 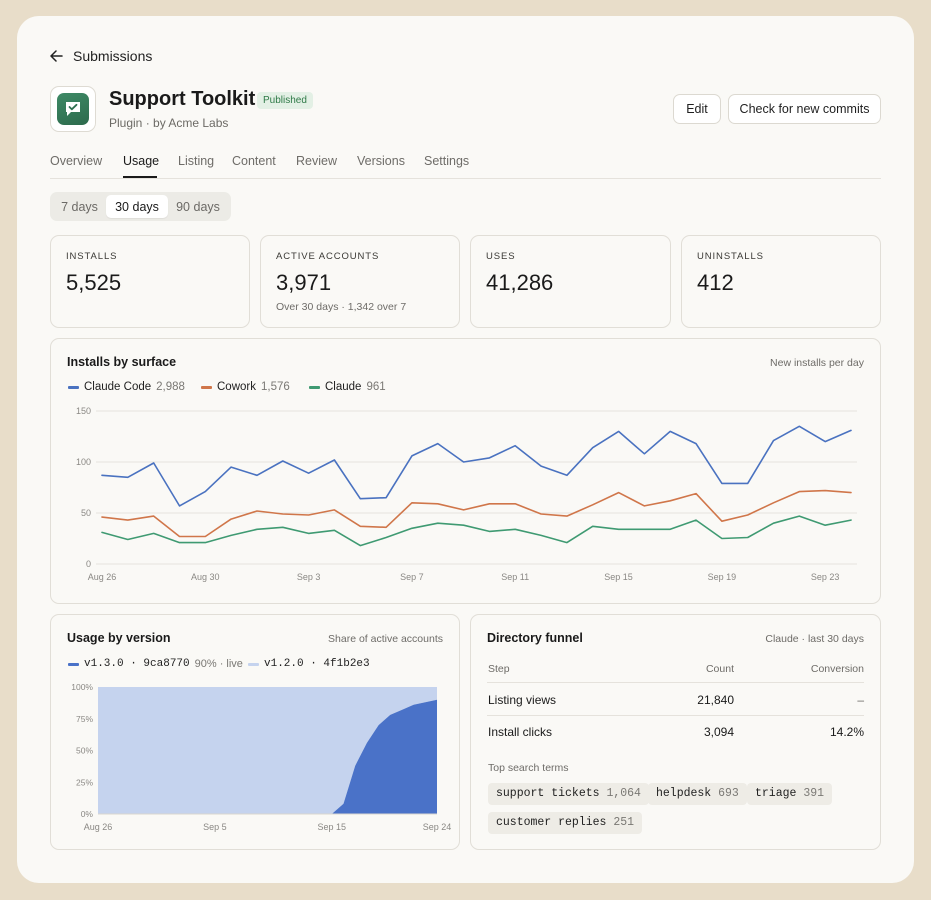 I want to click on legend-claude-code: Claude Code 2,988, so click(x=126, y=387).